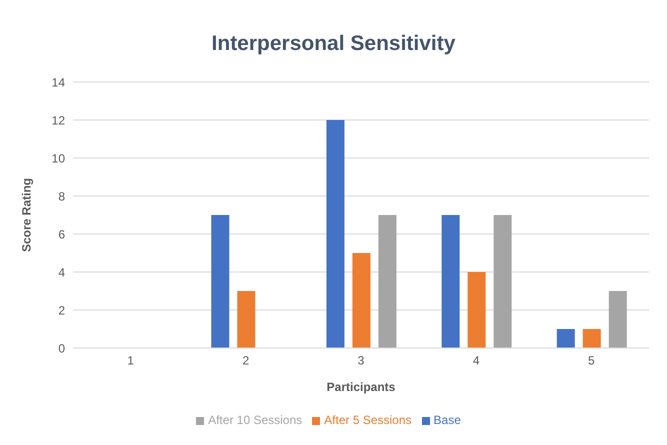 The image size is (667, 445). I want to click on legend-label: After 10 Sessions, so click(255, 420).